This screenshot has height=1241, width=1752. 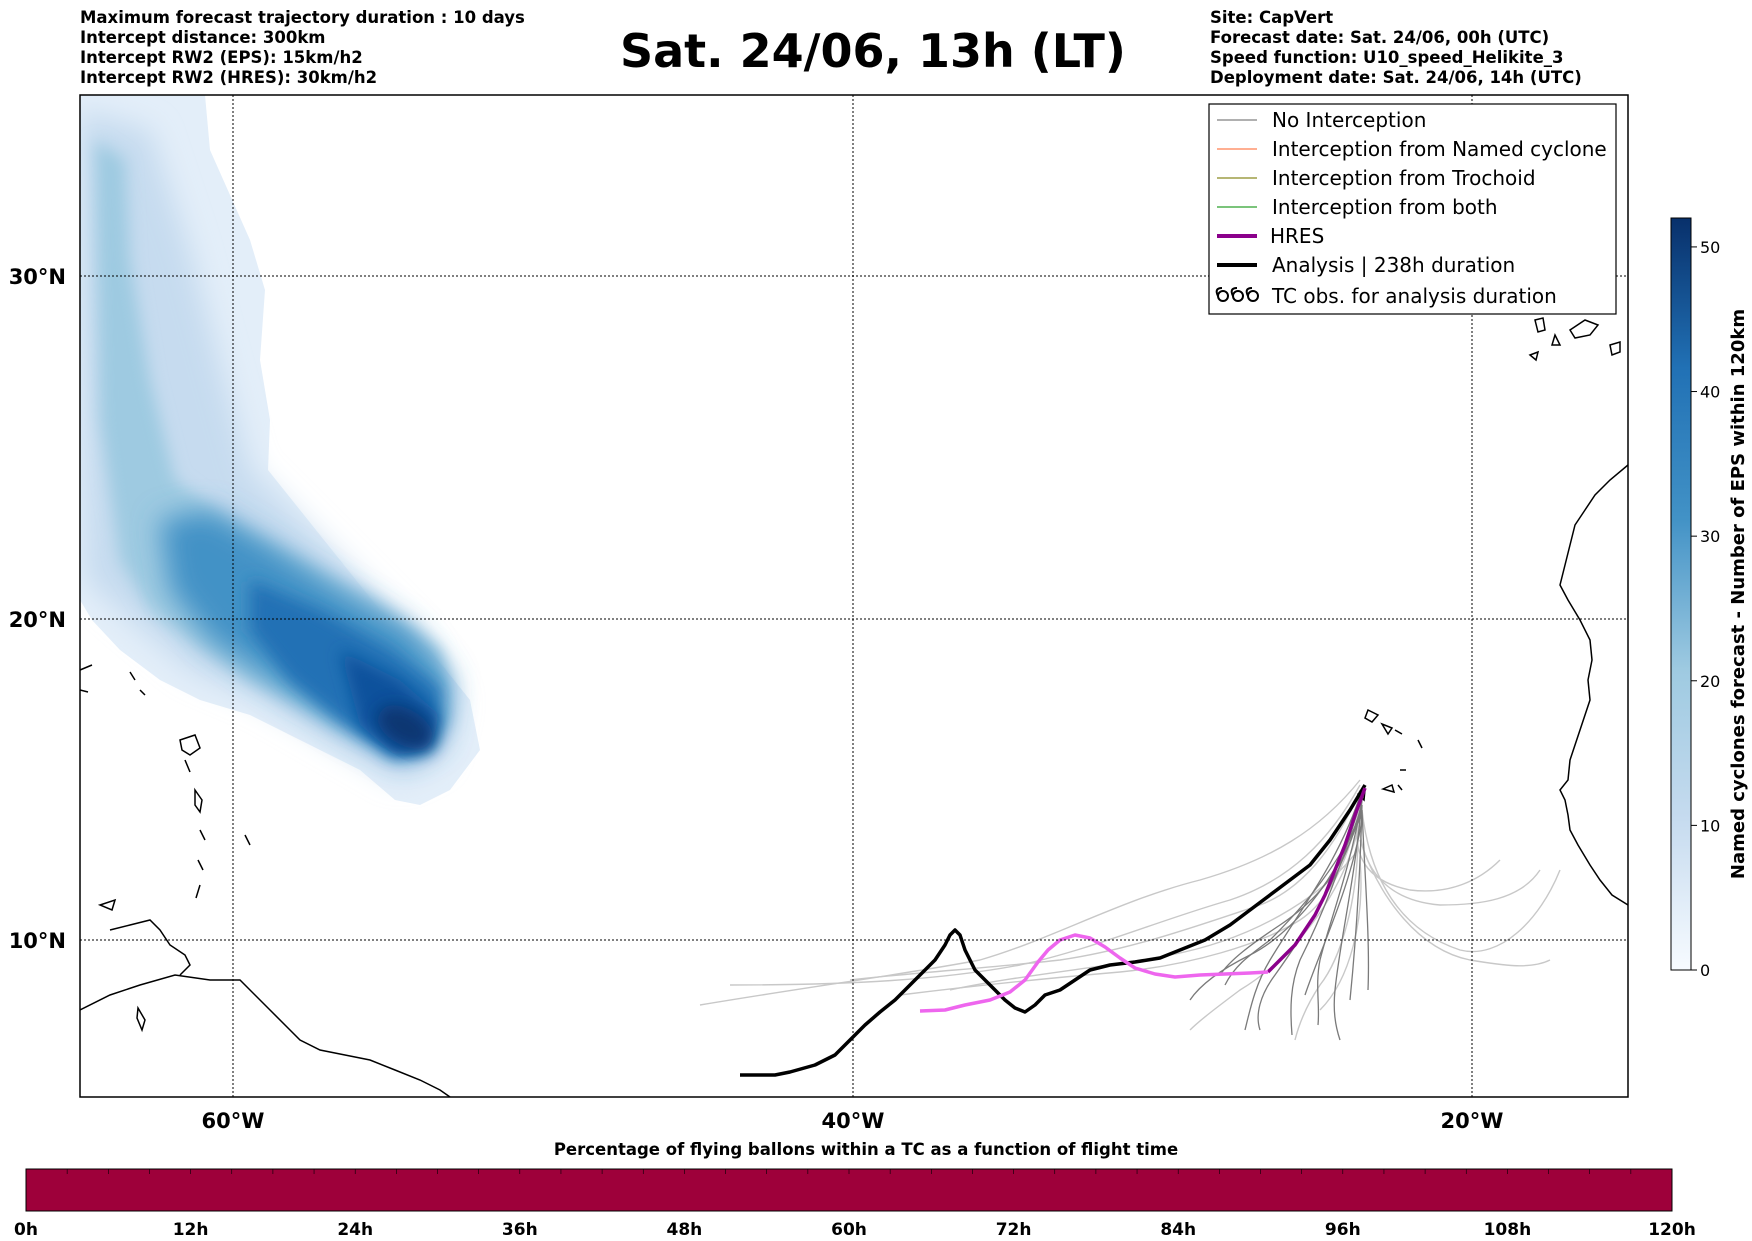 What do you see at coordinates (1672, 1230) in the screenshot?
I see `timebar-tick-label: 120h` at bounding box center [1672, 1230].